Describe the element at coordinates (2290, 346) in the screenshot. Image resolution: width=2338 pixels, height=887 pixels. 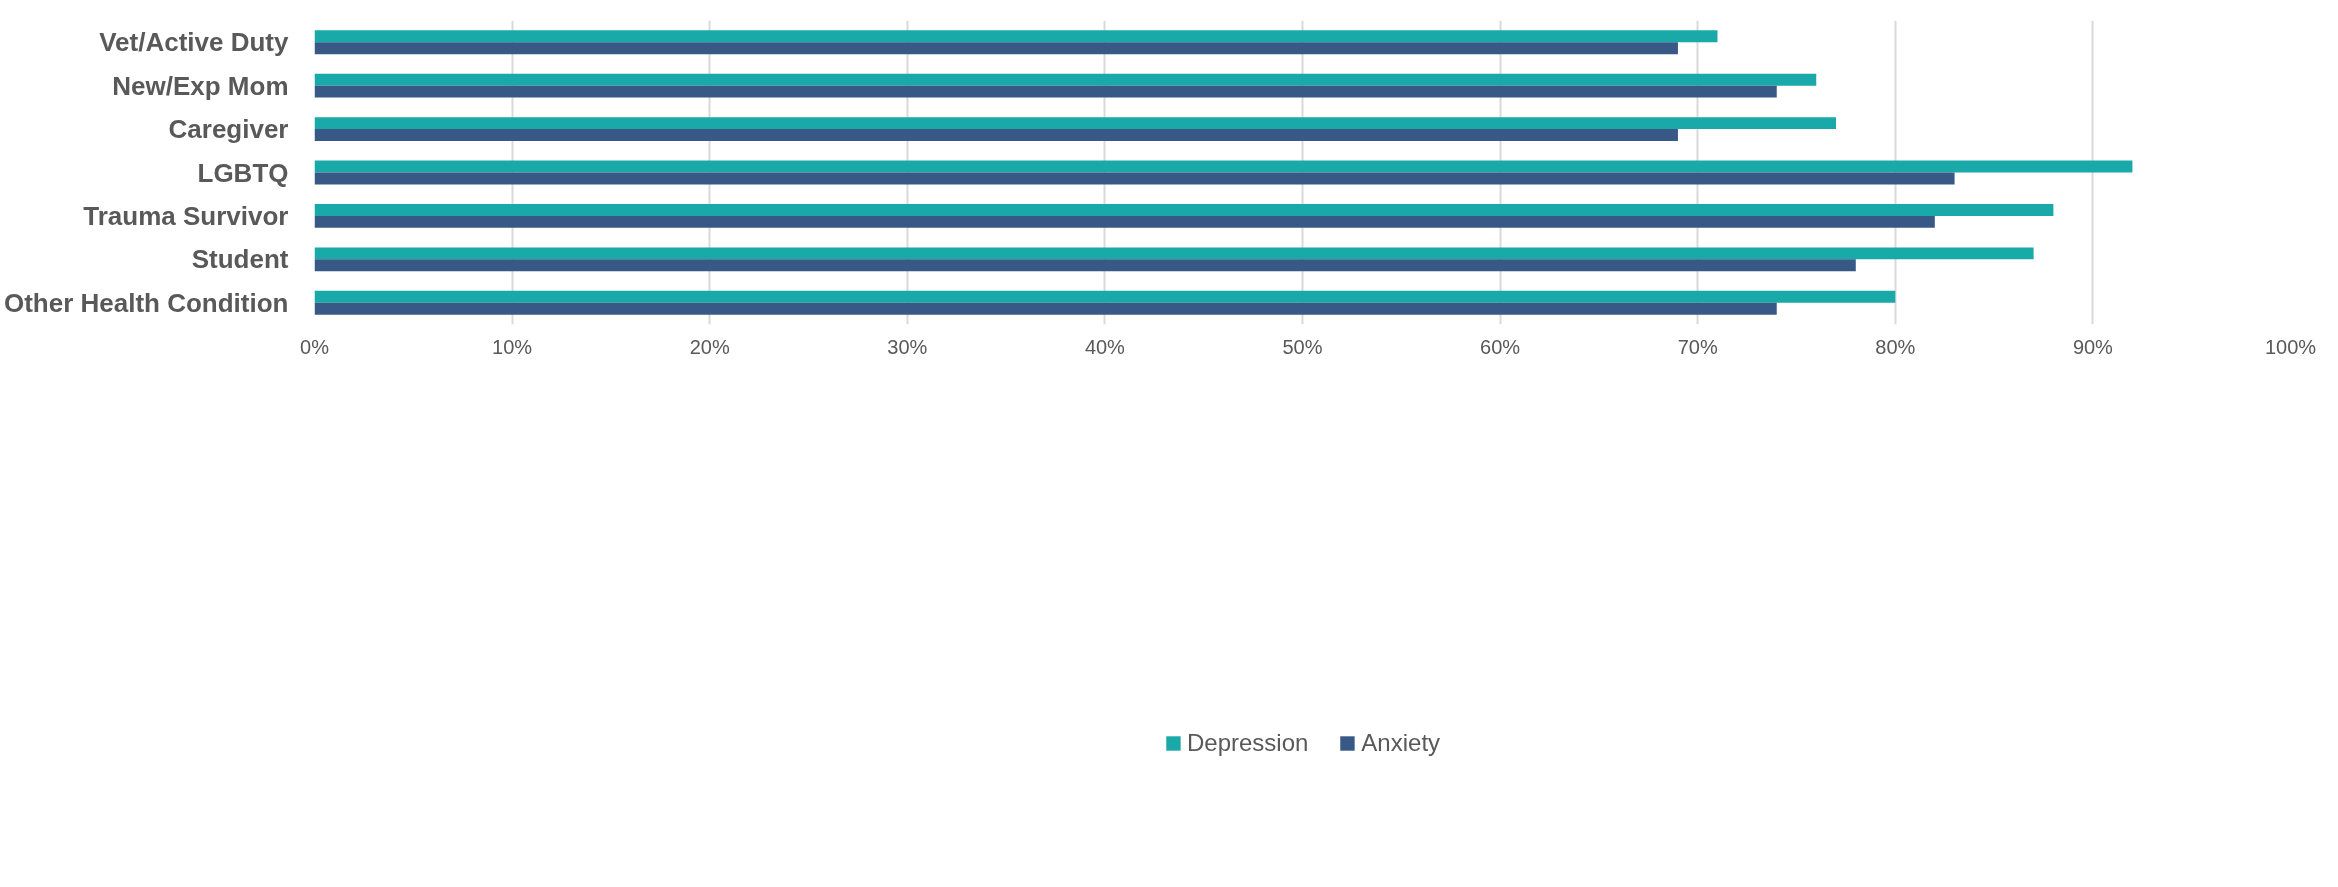
I see `x-tick-label: 100%` at that location.